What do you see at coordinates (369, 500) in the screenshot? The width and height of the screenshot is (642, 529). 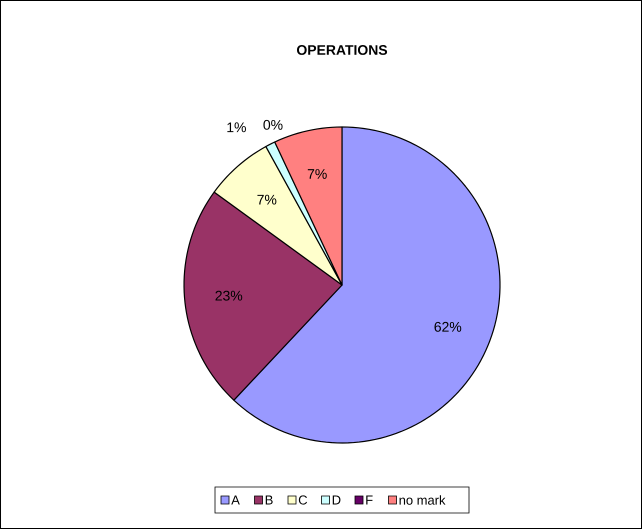 I see `legend-label: F` at bounding box center [369, 500].